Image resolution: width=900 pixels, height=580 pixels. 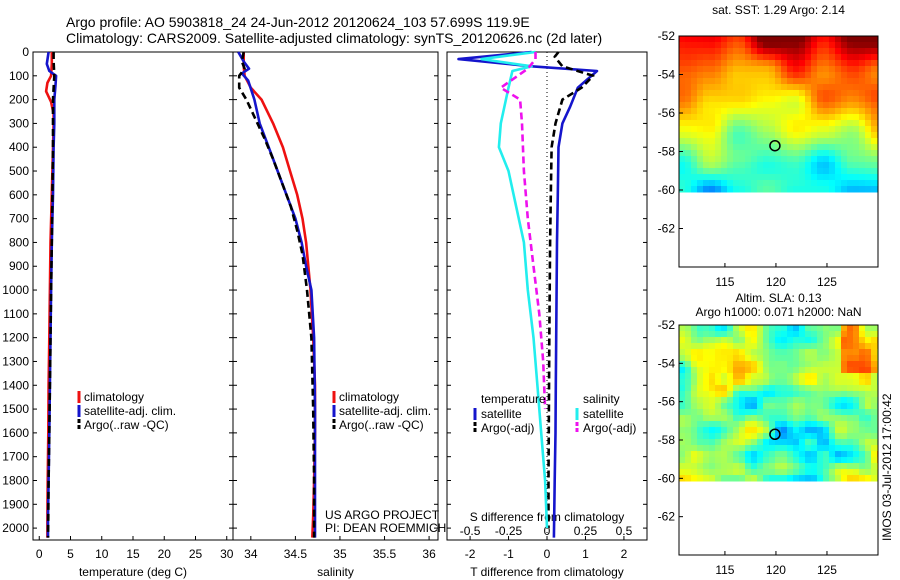 What do you see at coordinates (277, 294) in the screenshot?
I see `salinity-series-satellite-adj-clim-` at bounding box center [277, 294].